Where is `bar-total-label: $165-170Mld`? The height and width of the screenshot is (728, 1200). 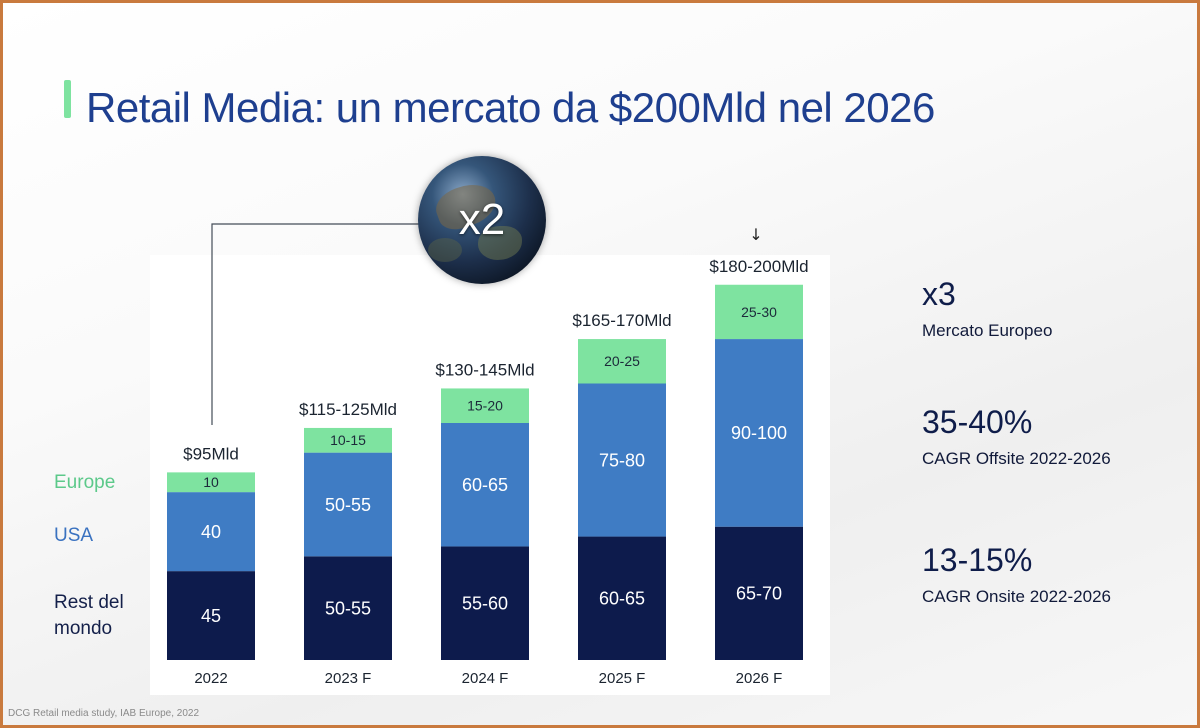 bar-total-label: $165-170Mld is located at coordinates (621, 320).